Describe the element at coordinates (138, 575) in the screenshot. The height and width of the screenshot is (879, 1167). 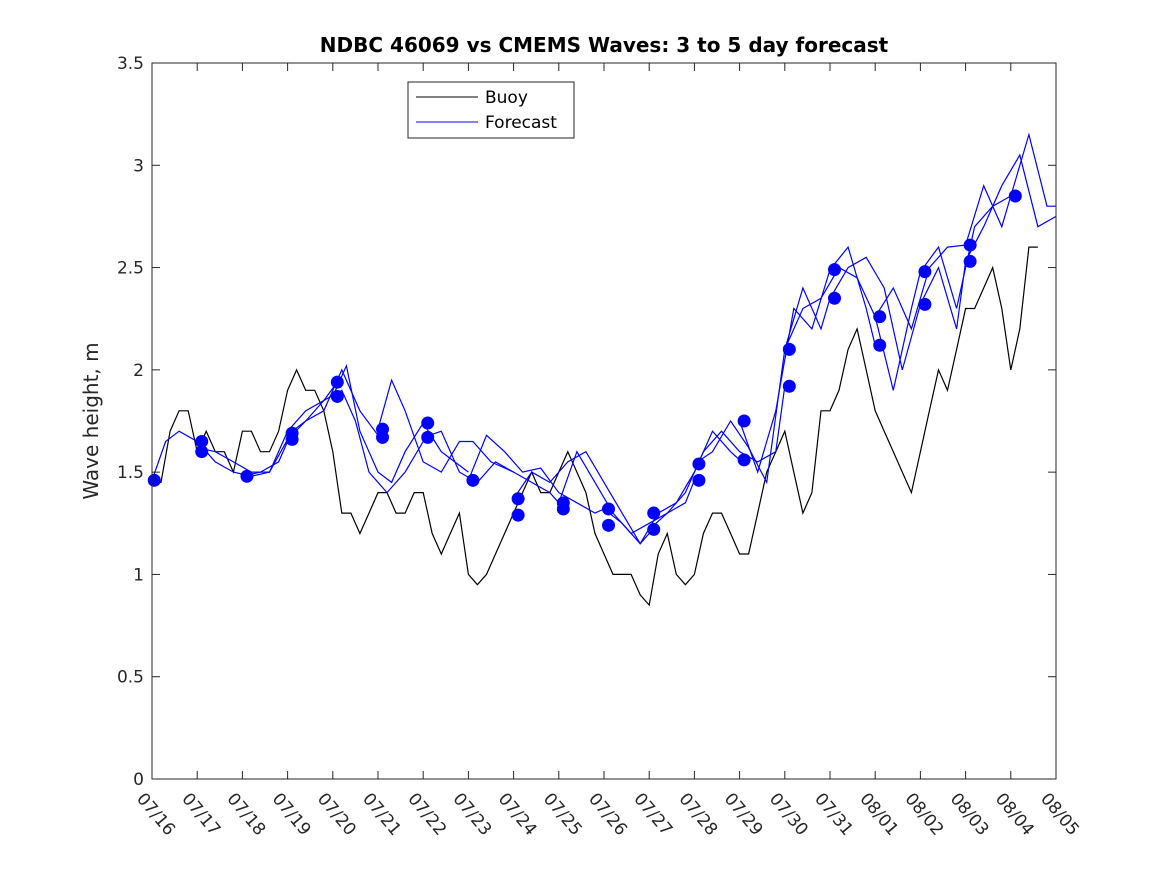
I see `y-tick-label: 1` at that location.